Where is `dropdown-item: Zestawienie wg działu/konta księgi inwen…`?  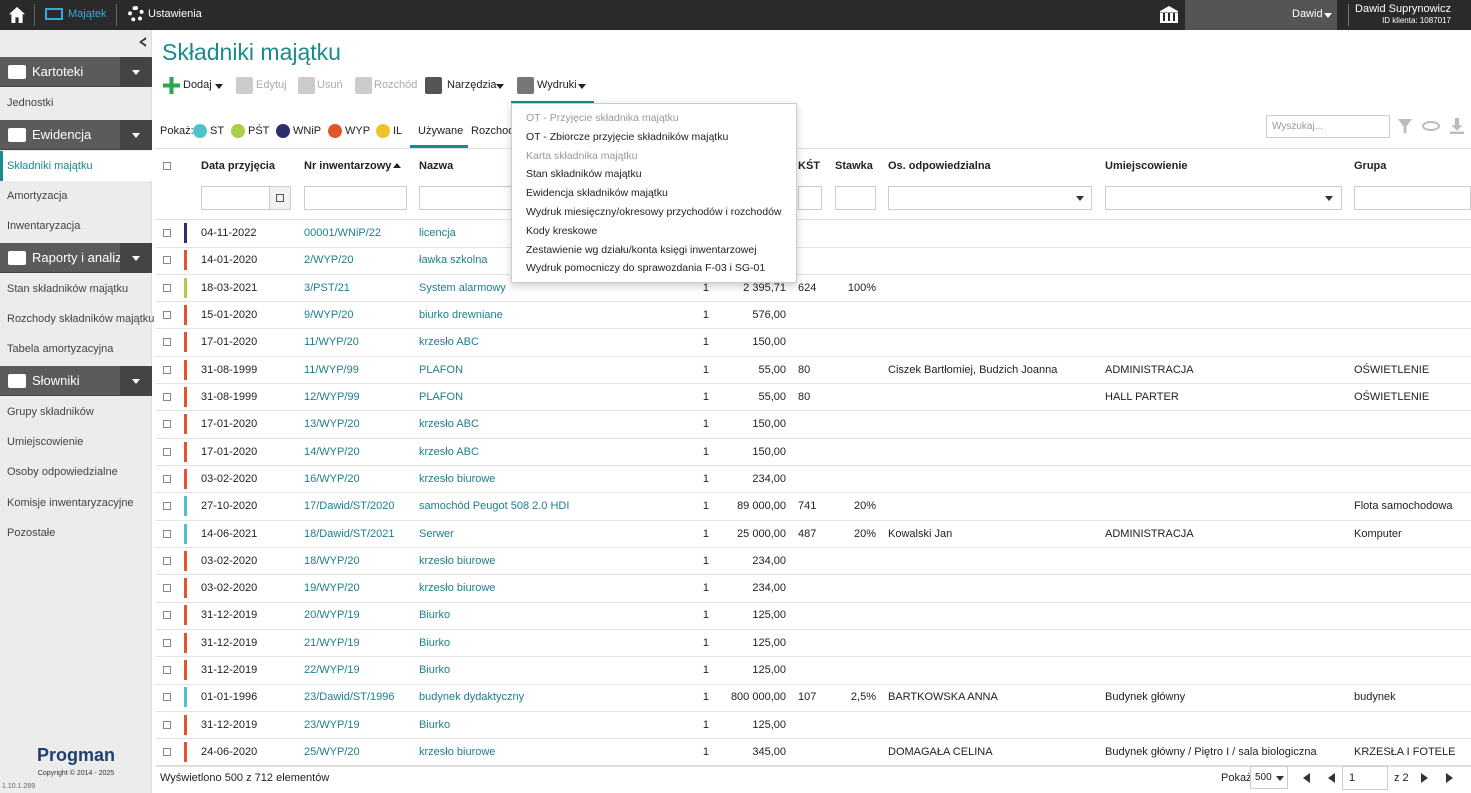
dropdown-item: Zestawienie wg działu/konta księgi inwen… is located at coordinates (641, 250).